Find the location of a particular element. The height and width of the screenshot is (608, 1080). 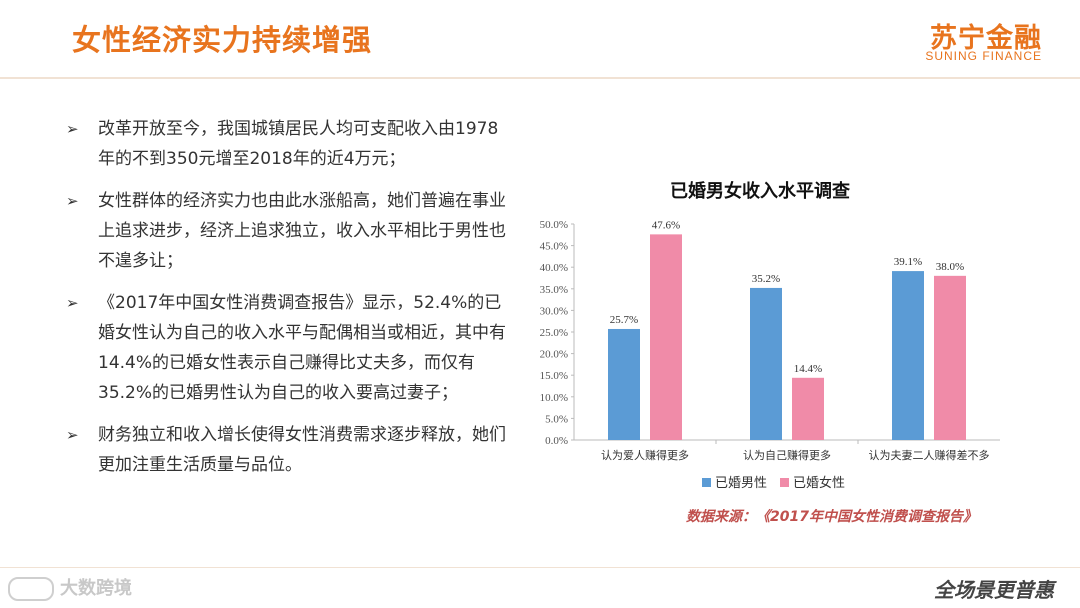

y-tick-label: 20.0% is located at coordinates (554, 355).